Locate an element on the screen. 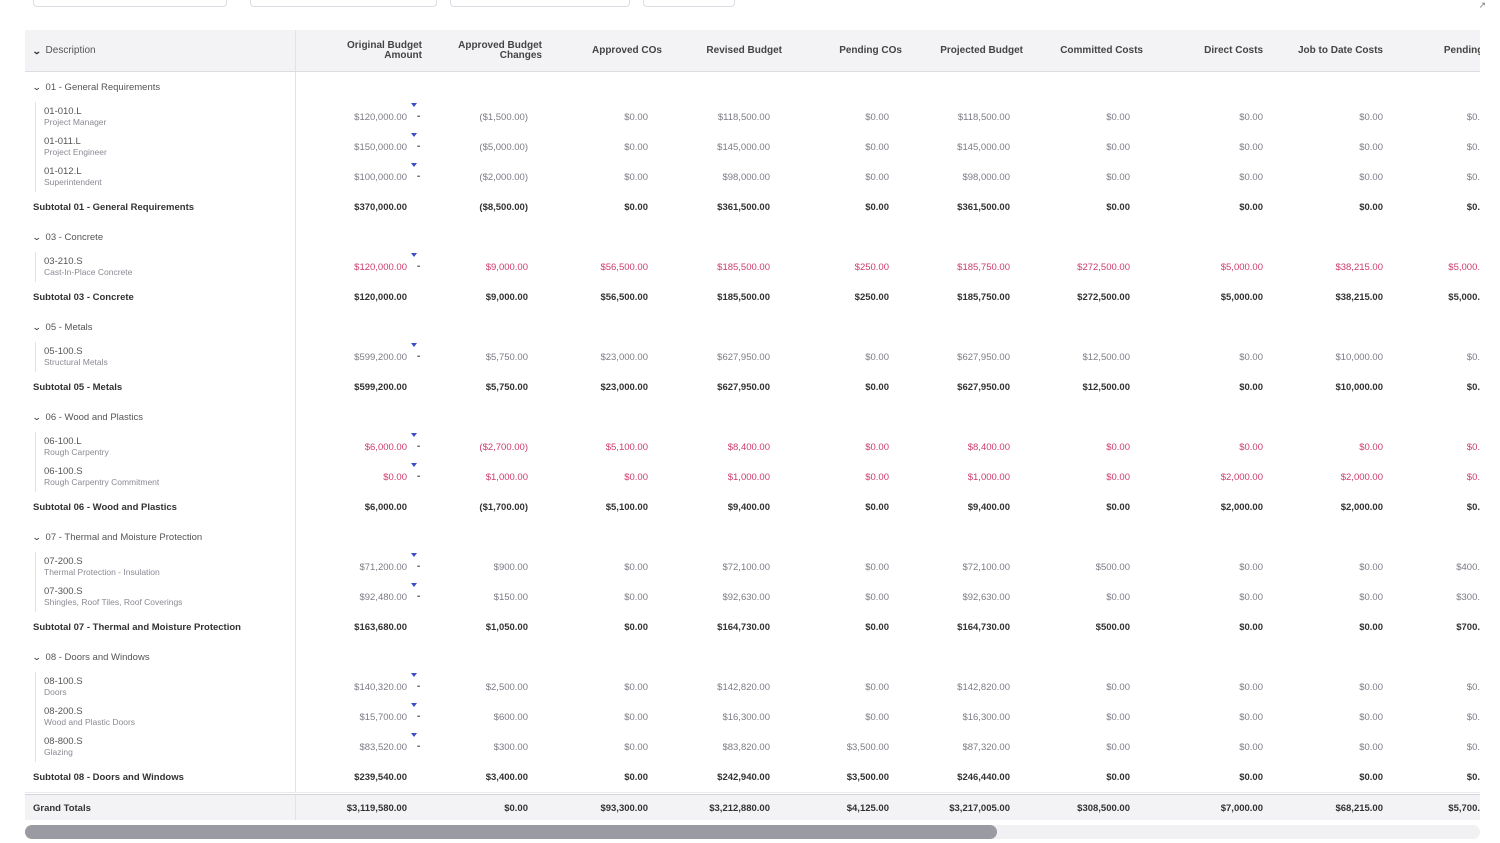  cost-code-cell: 01-010.L Project Manager is located at coordinates (160, 117).